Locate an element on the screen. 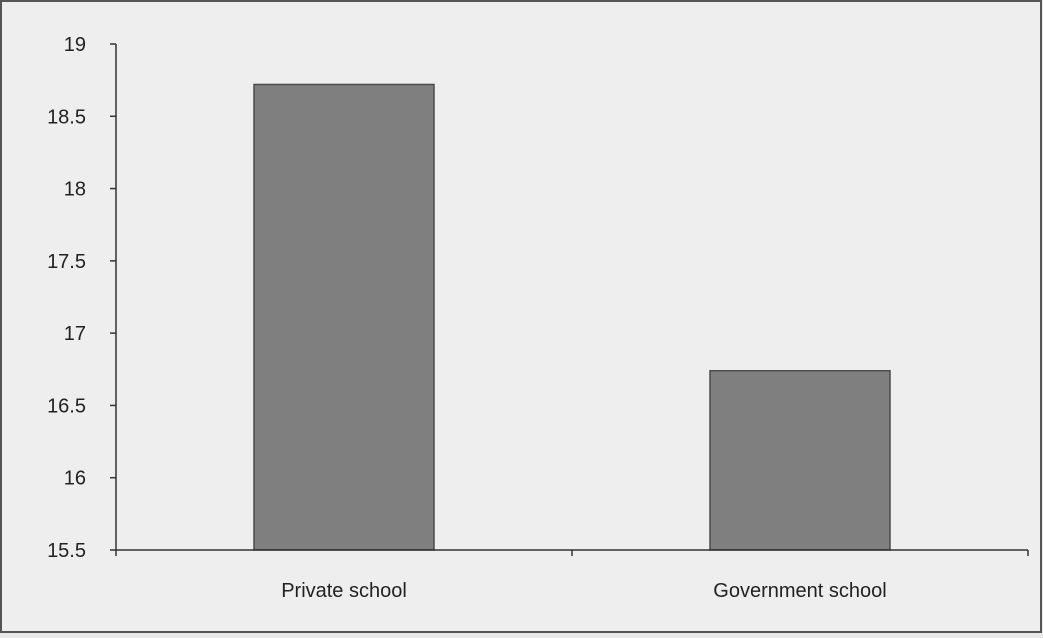 This screenshot has height=638, width=1043. bar-government-school is located at coordinates (800, 460).